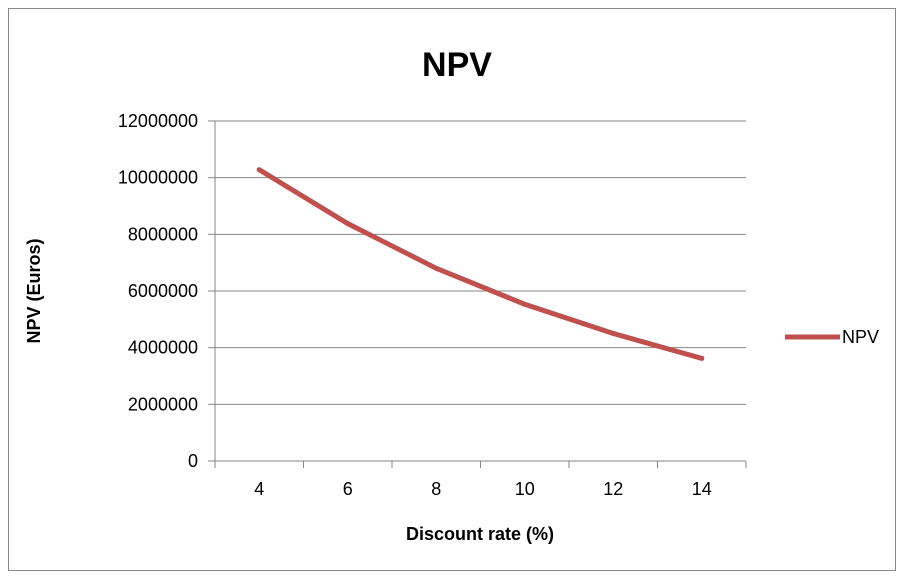 The image size is (906, 579). What do you see at coordinates (832, 337) in the screenshot?
I see `legend: NPV` at bounding box center [832, 337].